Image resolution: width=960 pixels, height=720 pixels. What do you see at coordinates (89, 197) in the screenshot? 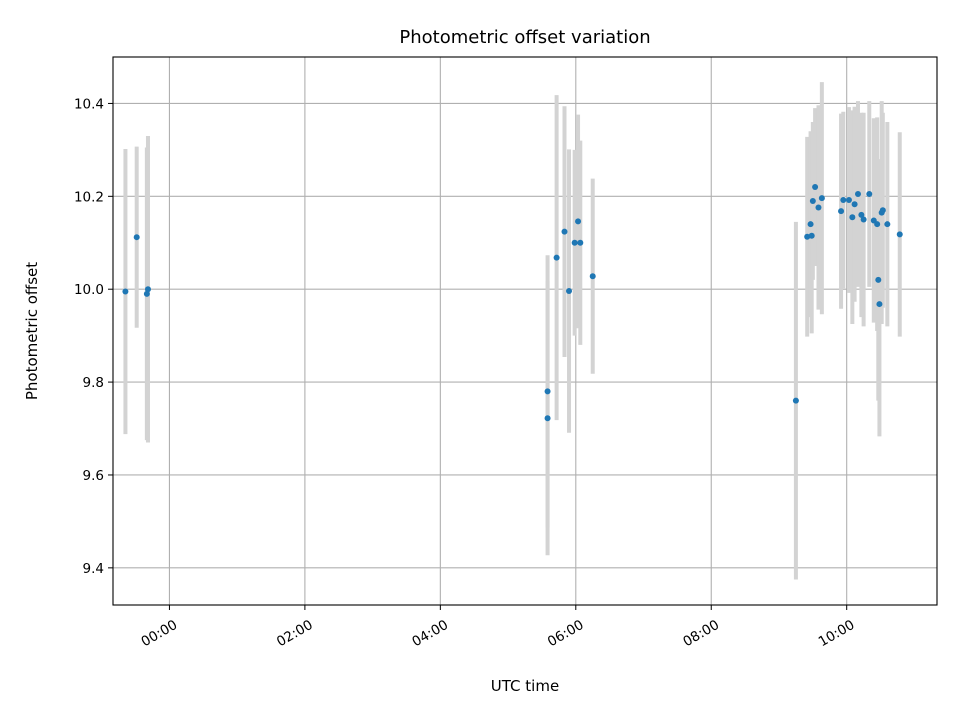
I see `y-tick-label: 10.2` at bounding box center [89, 197].